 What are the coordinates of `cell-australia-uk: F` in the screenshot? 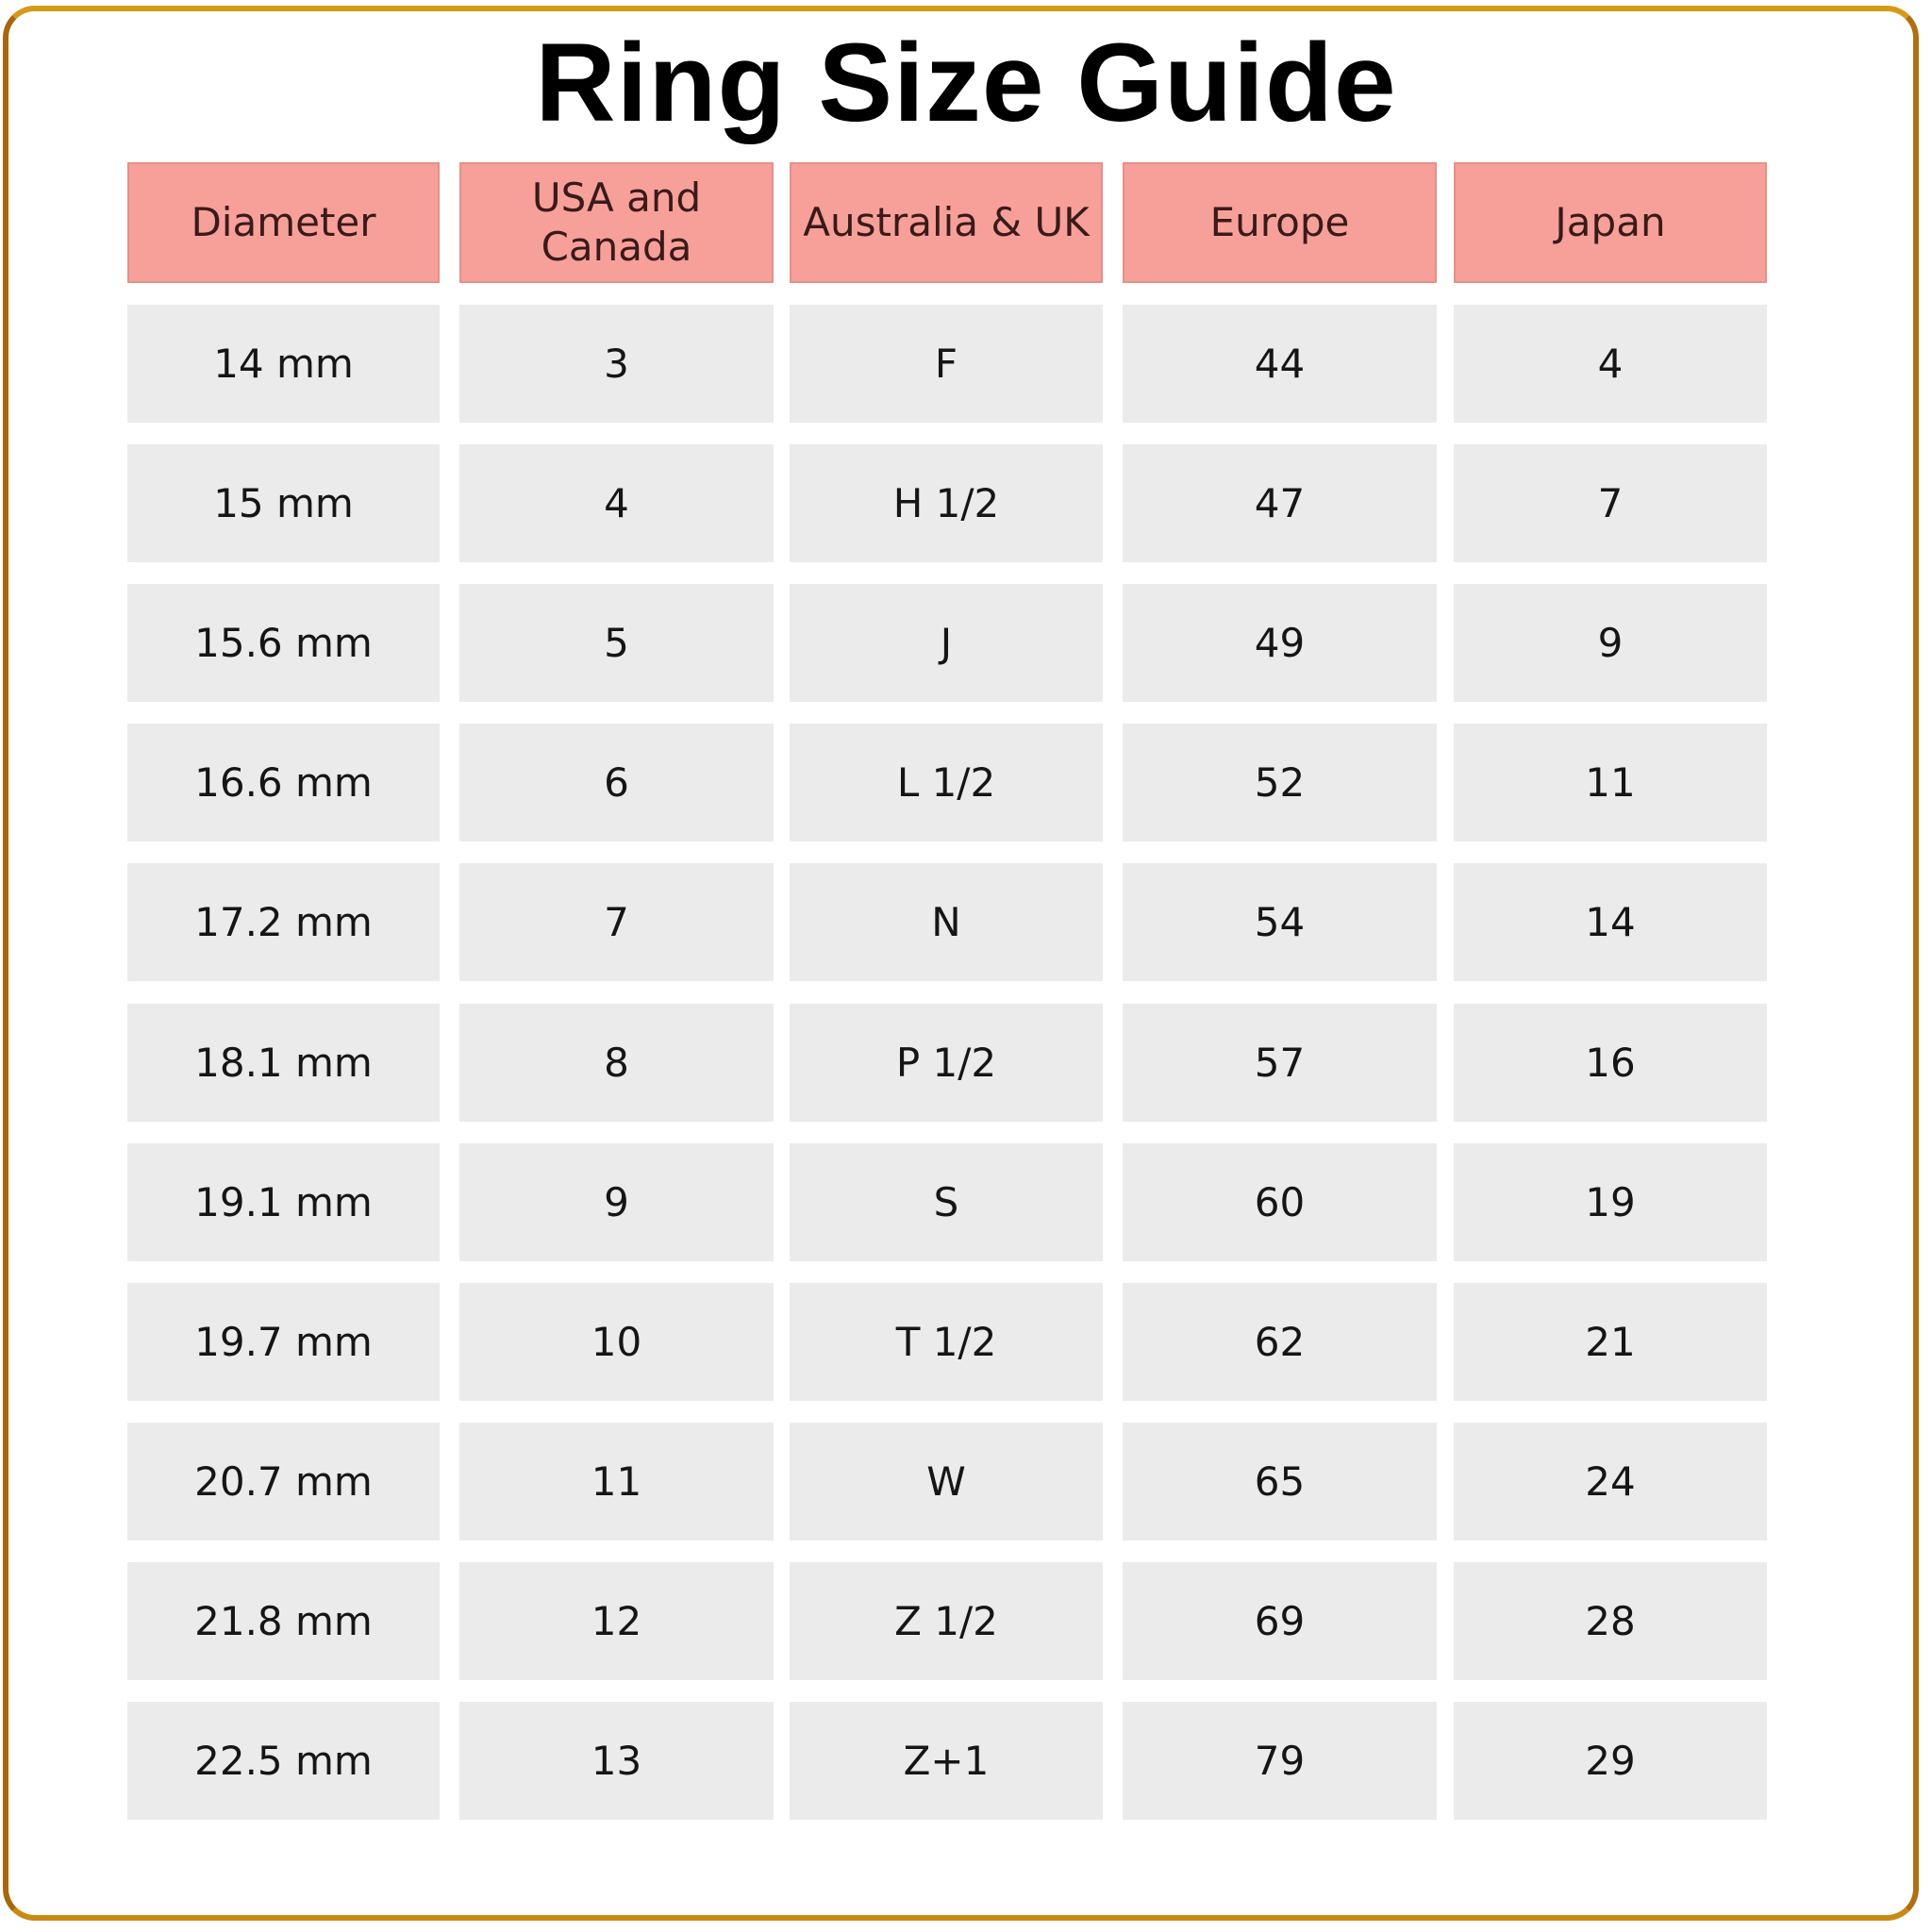 It's located at (947, 364).